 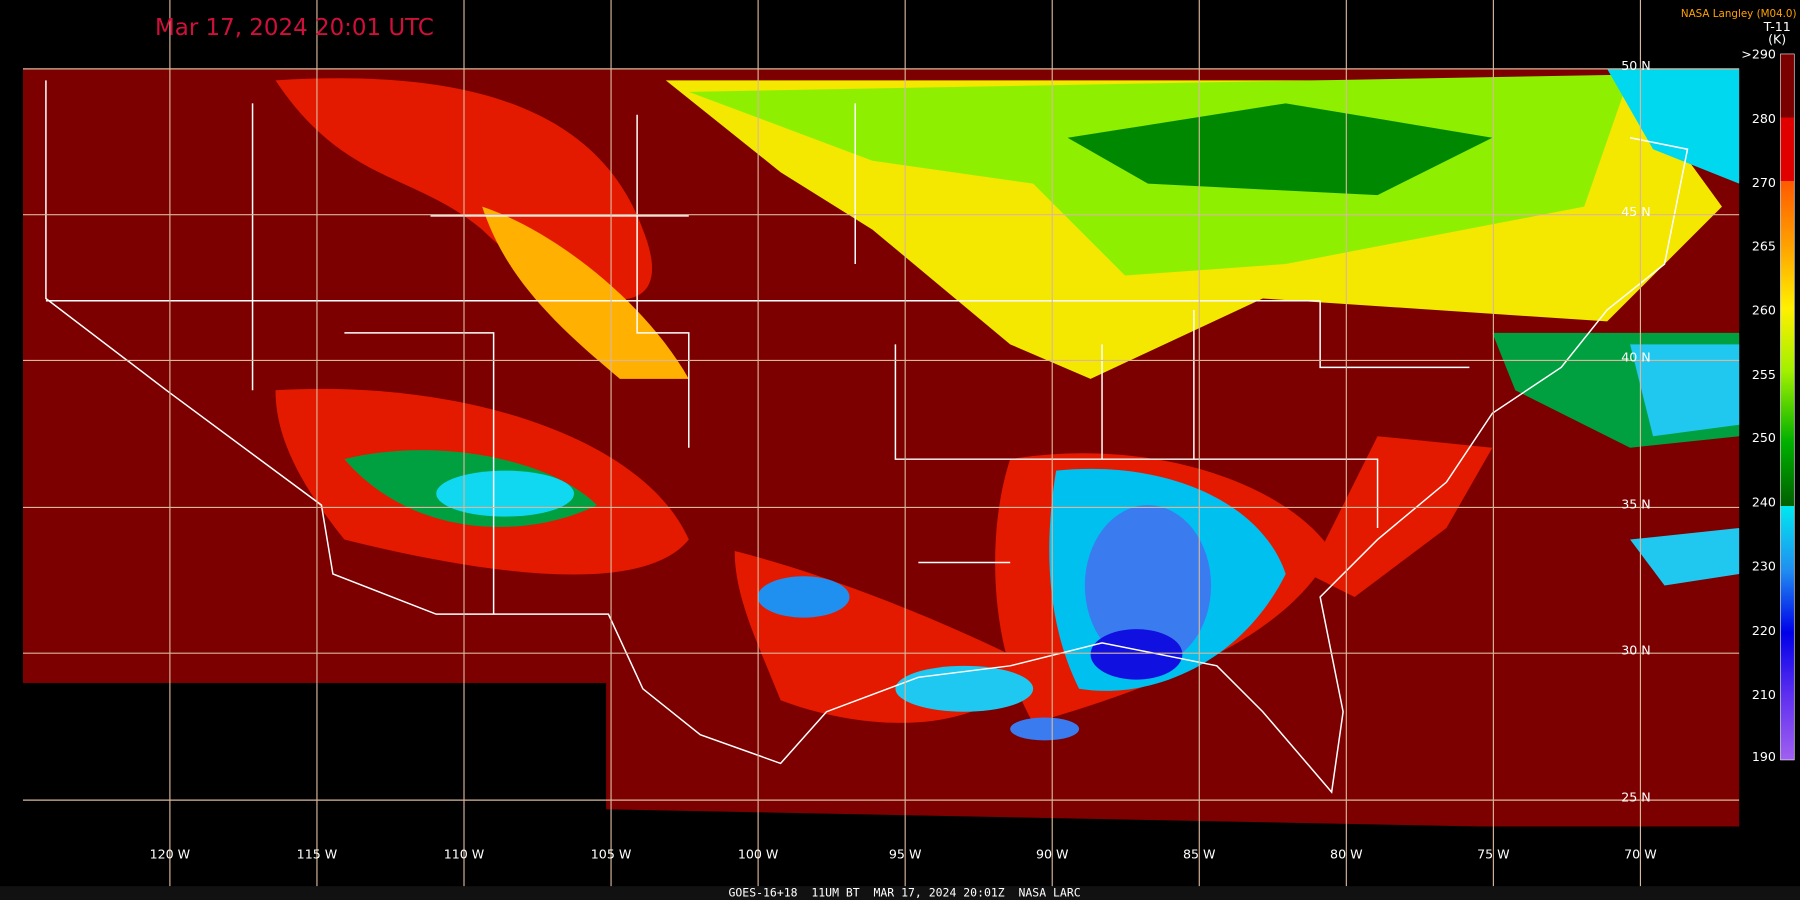 I want to click on footer-bar, so click(x=900, y=893).